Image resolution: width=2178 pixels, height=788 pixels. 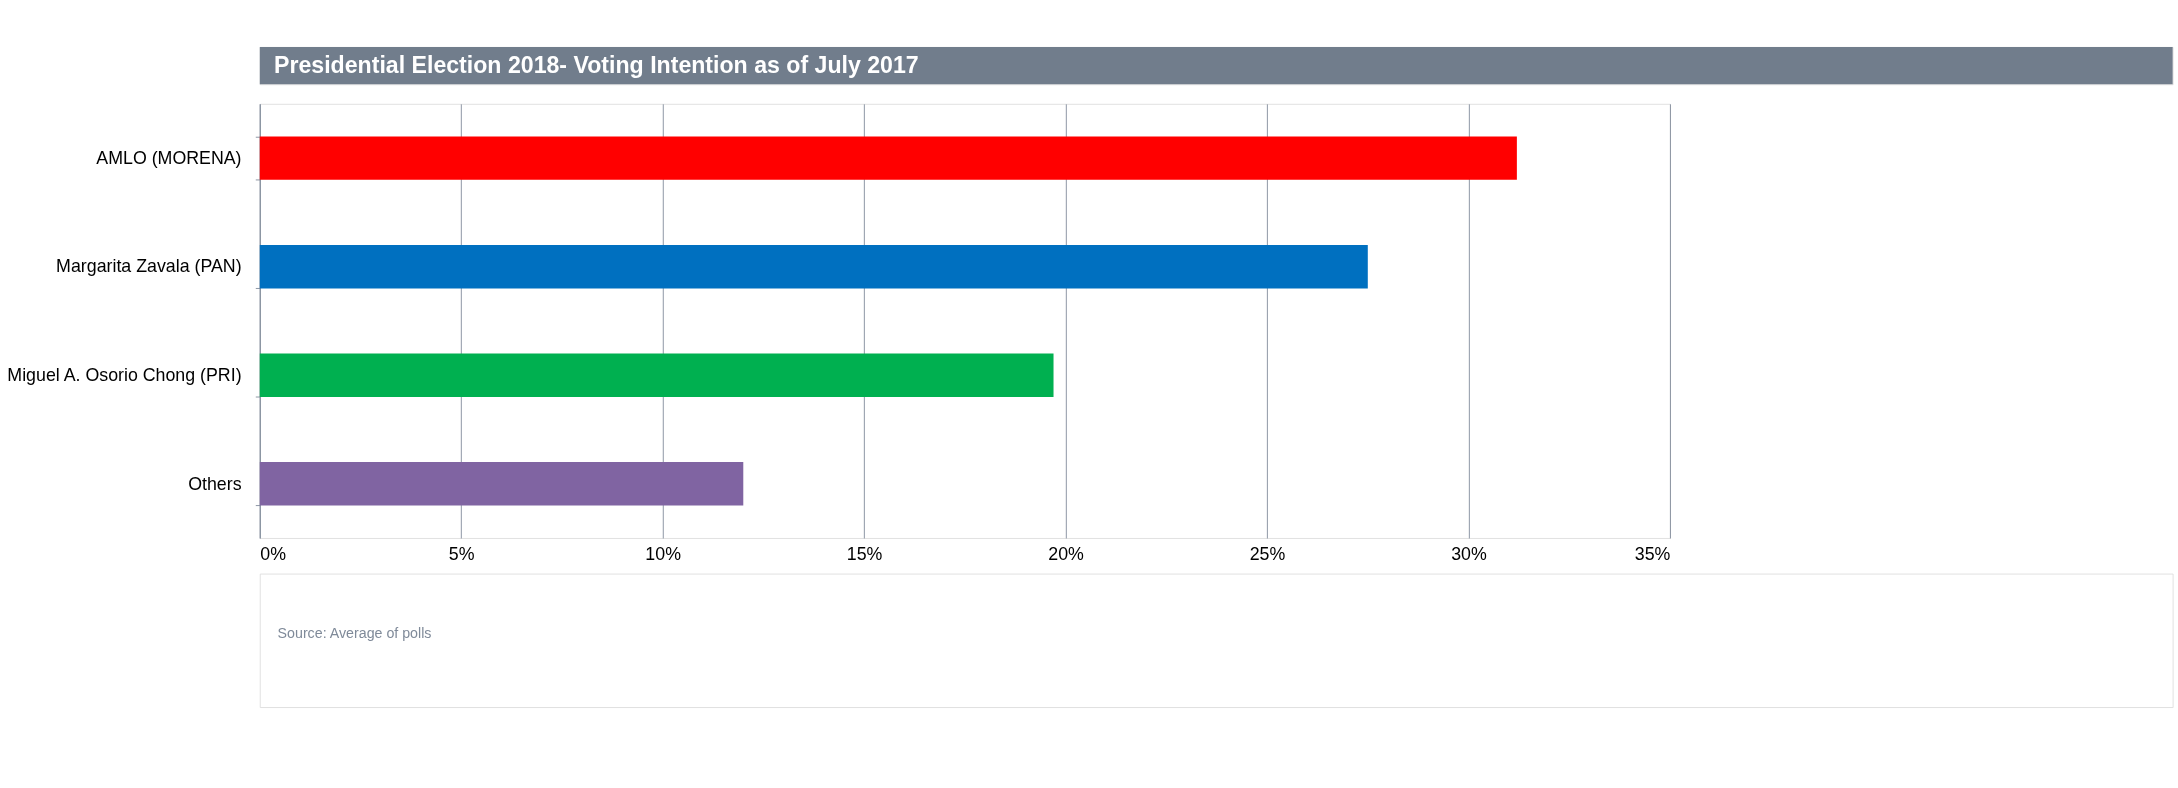 I want to click on x-tick-label: 10%, so click(x=663, y=553).